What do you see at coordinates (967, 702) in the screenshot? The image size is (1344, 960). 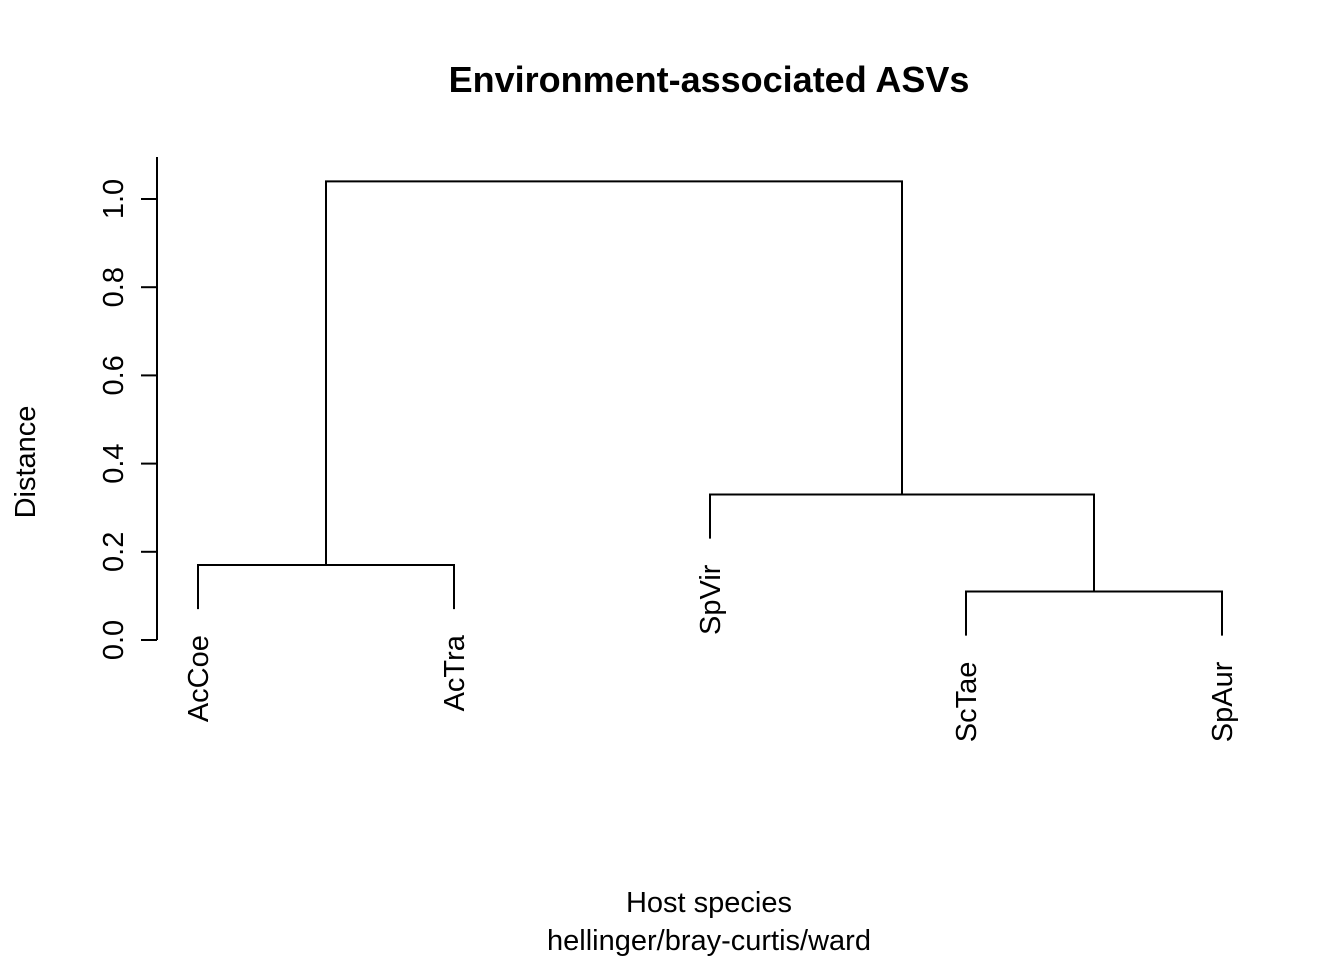 I see `leaf-label: ScTae` at bounding box center [967, 702].